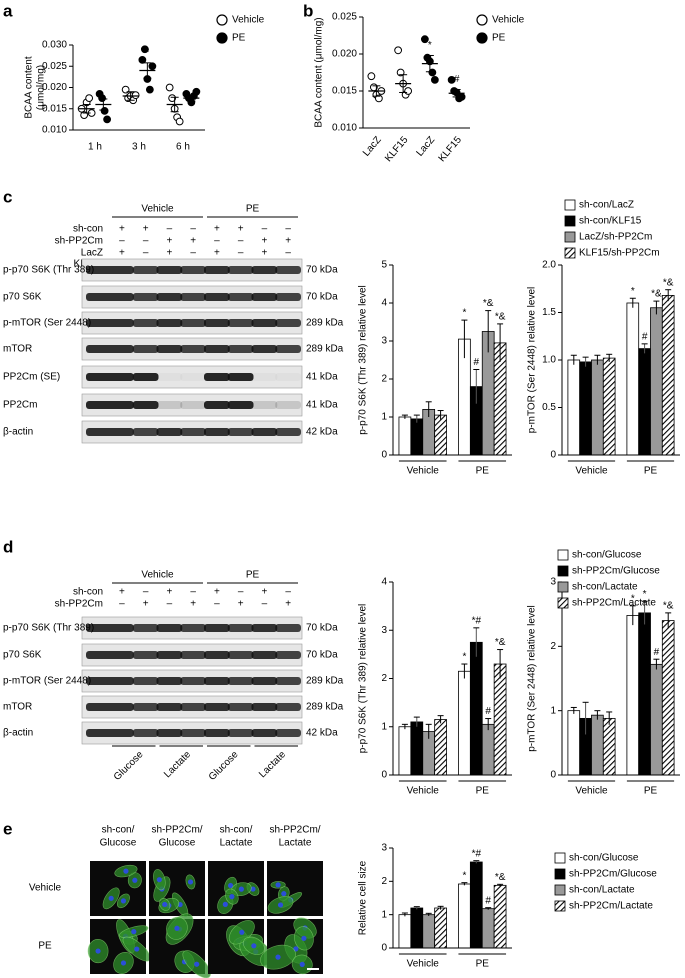 This screenshot has width=685, height=978. What do you see at coordinates (363, 897) in the screenshot?
I see `y-axis-label: Relative cell size` at bounding box center [363, 897].